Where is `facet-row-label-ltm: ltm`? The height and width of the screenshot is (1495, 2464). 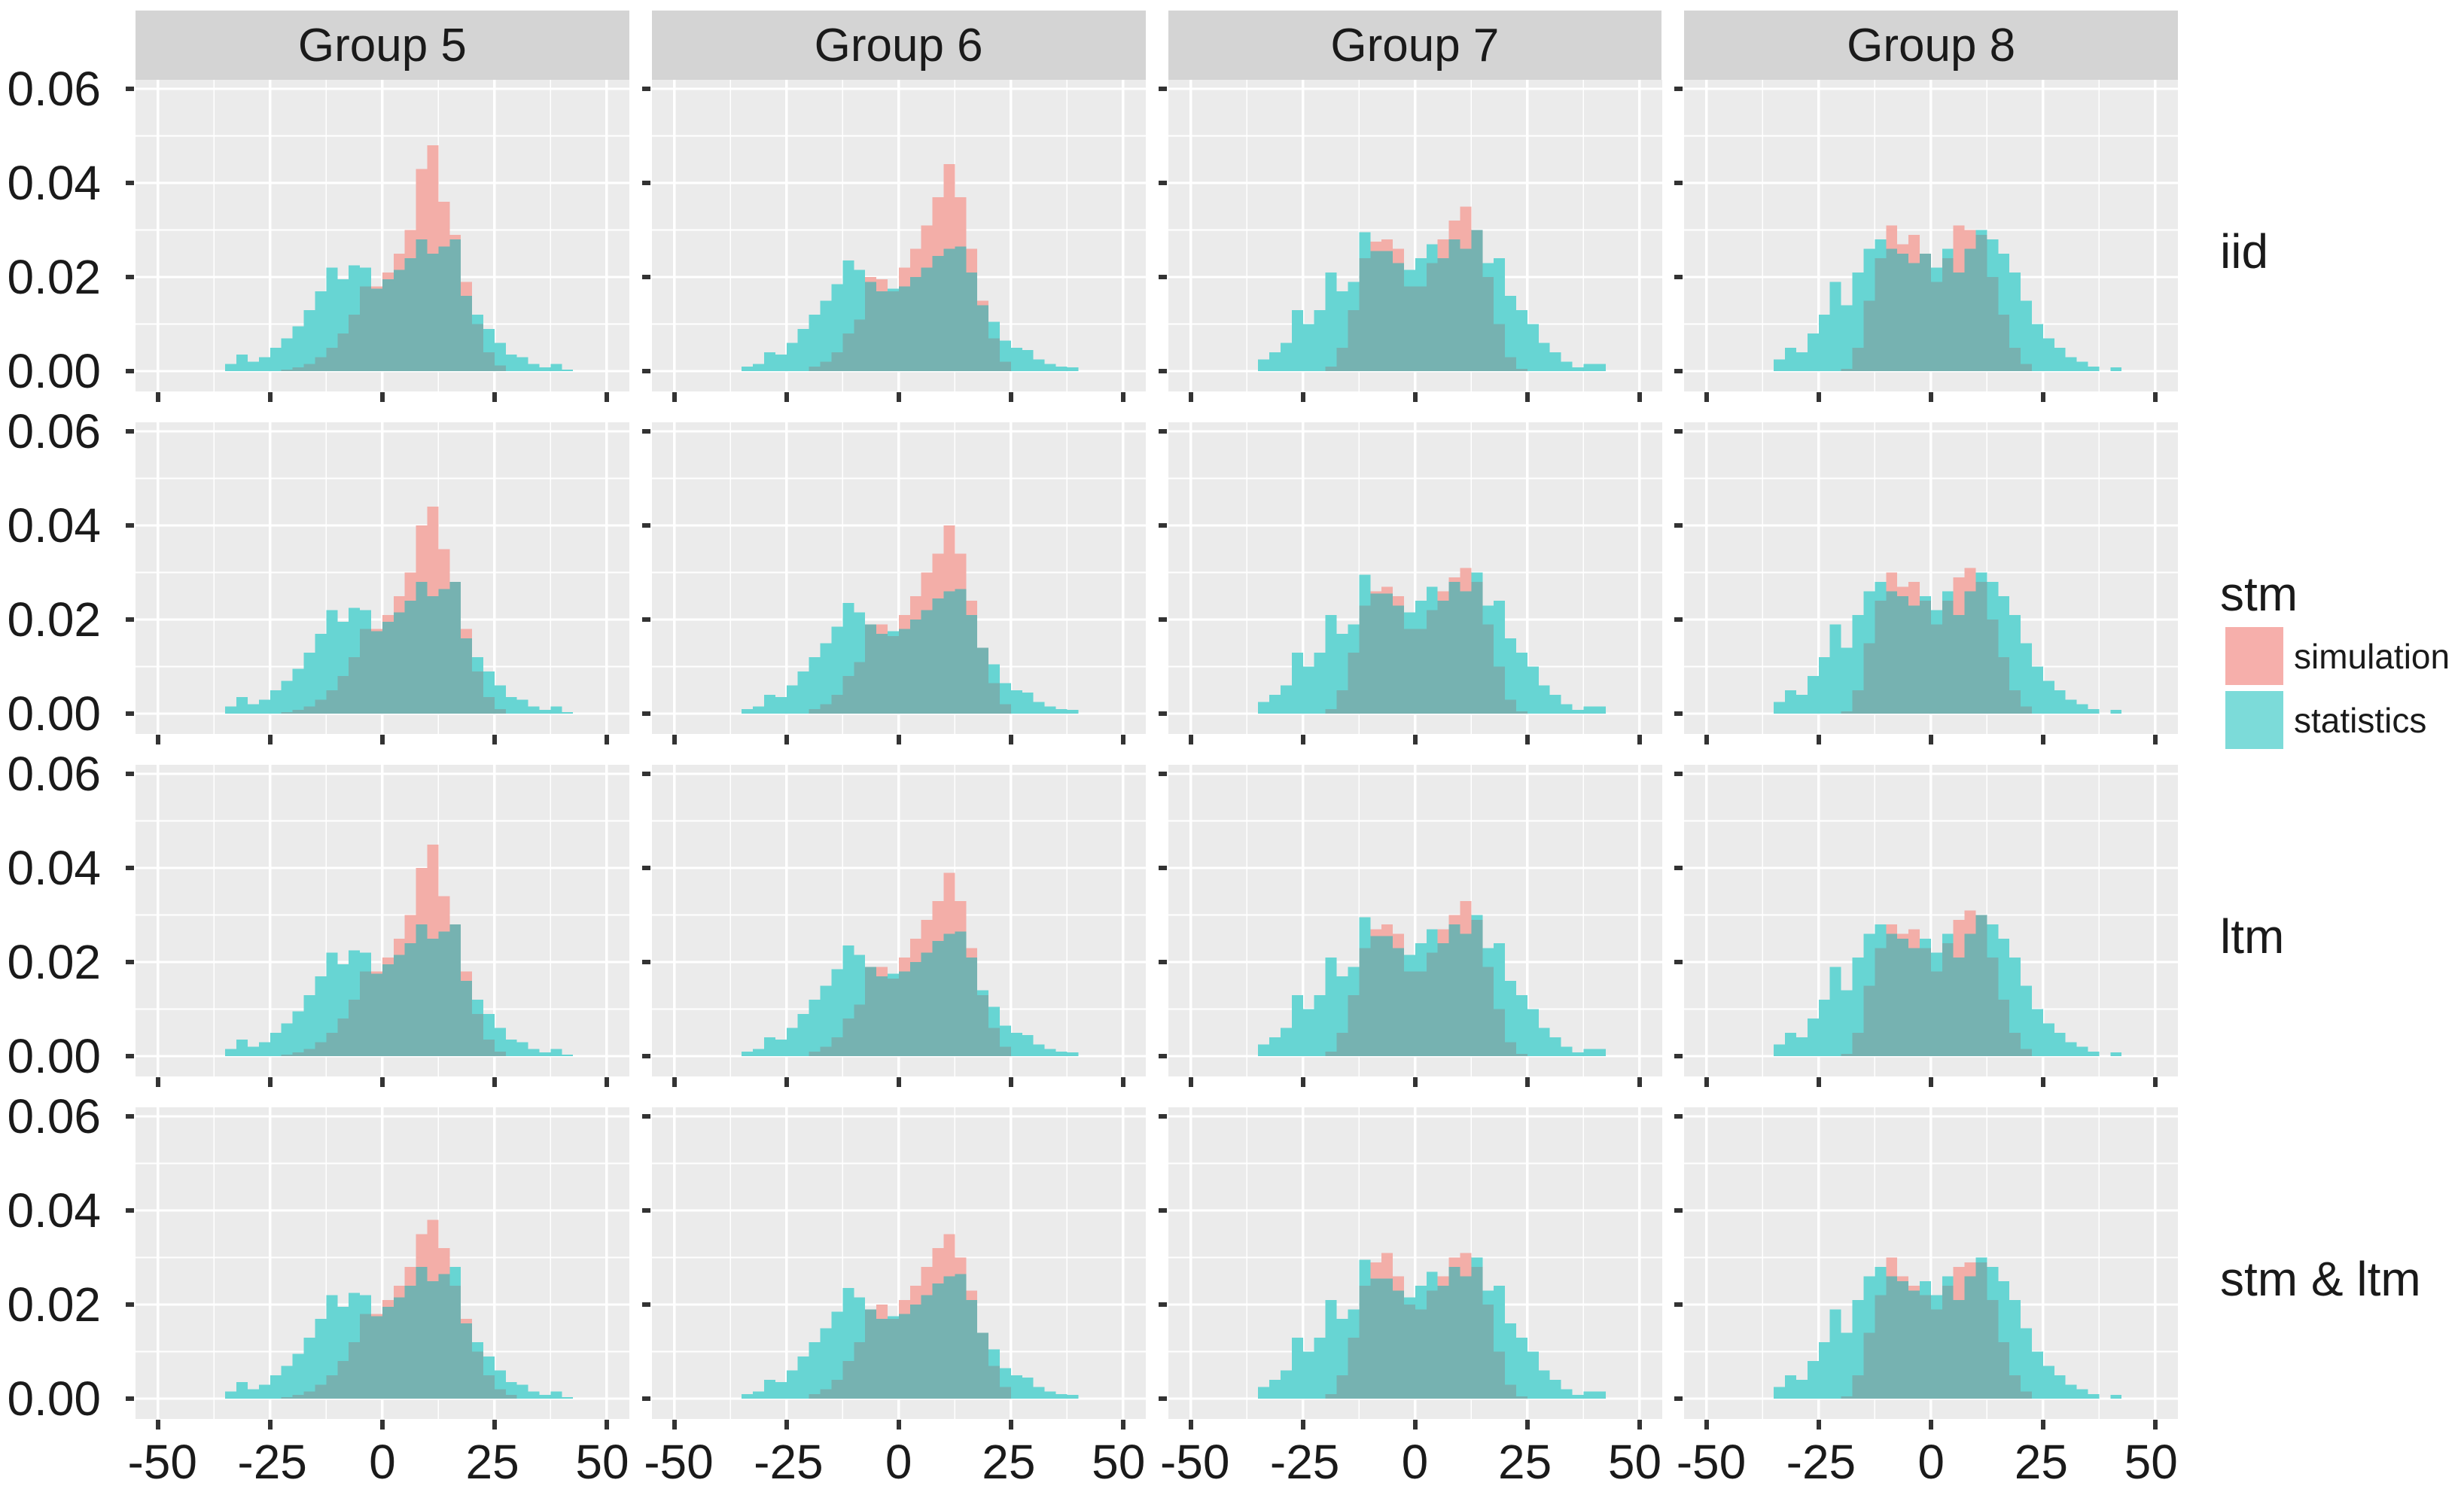 facet-row-label-ltm: ltm is located at coordinates (2332, 936).